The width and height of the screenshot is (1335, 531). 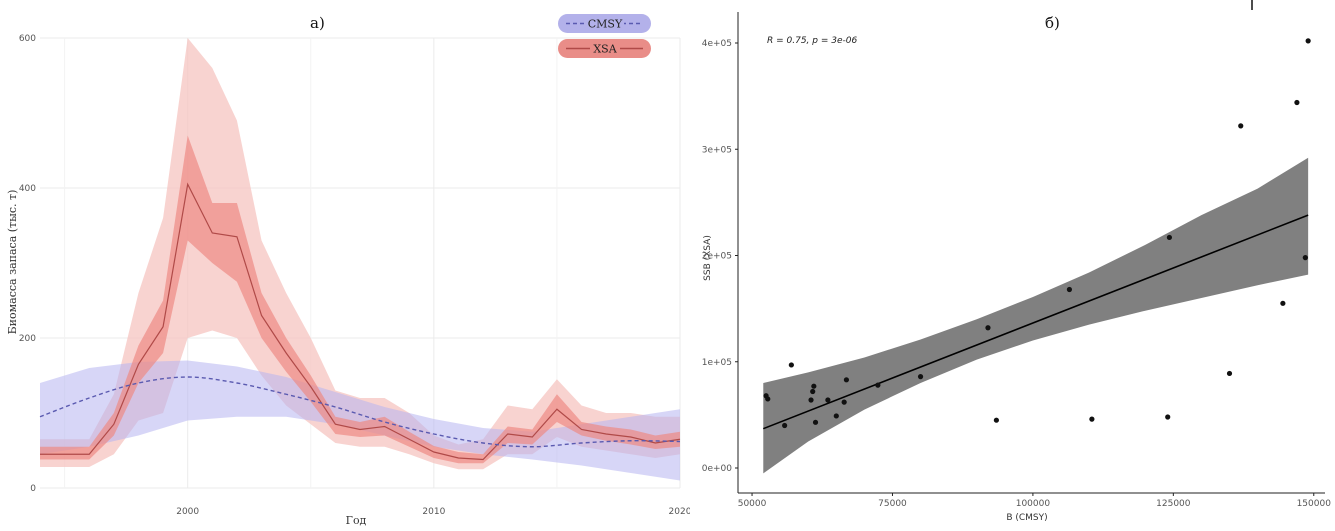 I want to click on x-tick-label: 125000, so click(x=1173, y=504).